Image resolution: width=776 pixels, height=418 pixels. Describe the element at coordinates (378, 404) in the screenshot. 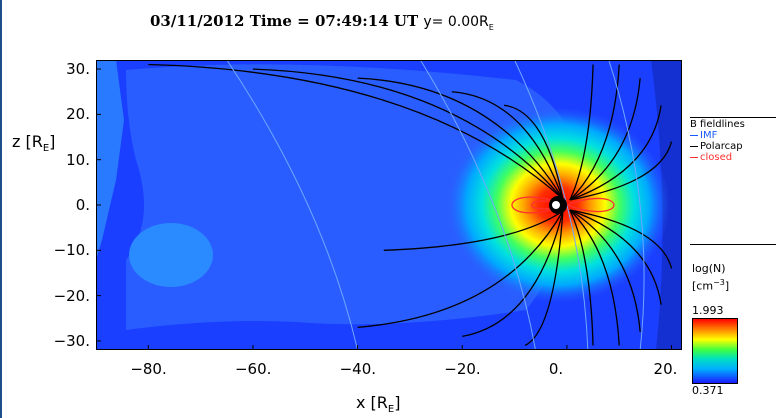

I see `x-axis-label: x [RE]` at that location.